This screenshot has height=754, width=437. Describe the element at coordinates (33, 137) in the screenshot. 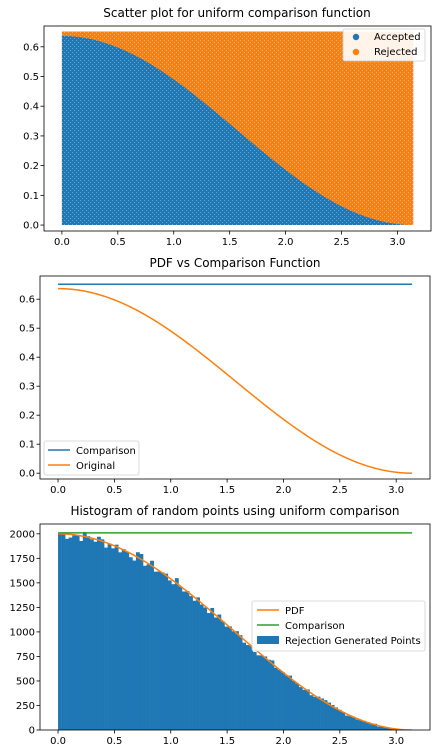

I see `scatter-yticks: 0.0 0.1 0.2 0.3 0.4 0.5 0.6` at that location.